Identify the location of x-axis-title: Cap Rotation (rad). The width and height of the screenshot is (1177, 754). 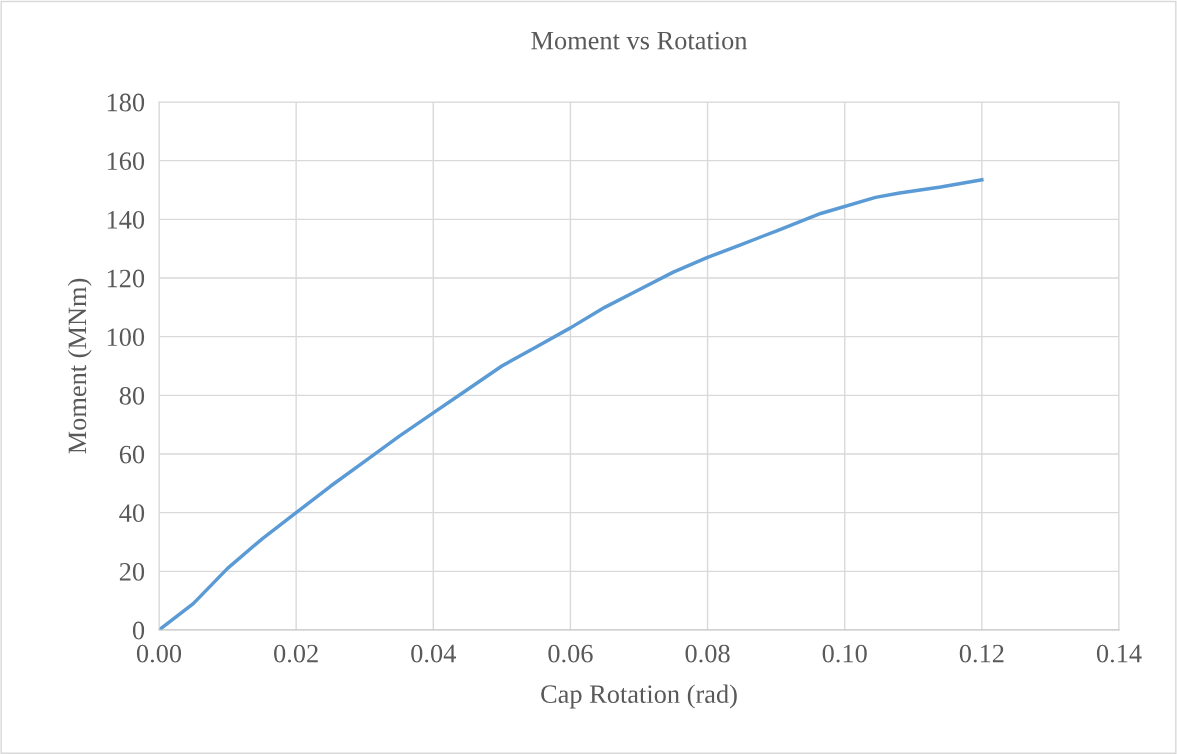
(639, 696).